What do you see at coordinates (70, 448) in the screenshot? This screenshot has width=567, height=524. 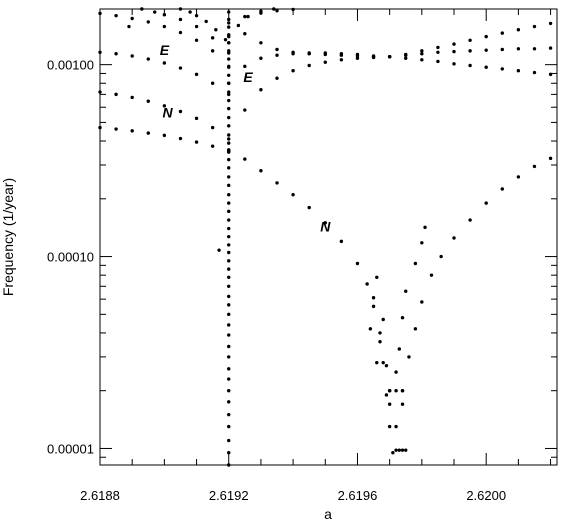 I see `y-tick-label: 0.00001` at bounding box center [70, 448].